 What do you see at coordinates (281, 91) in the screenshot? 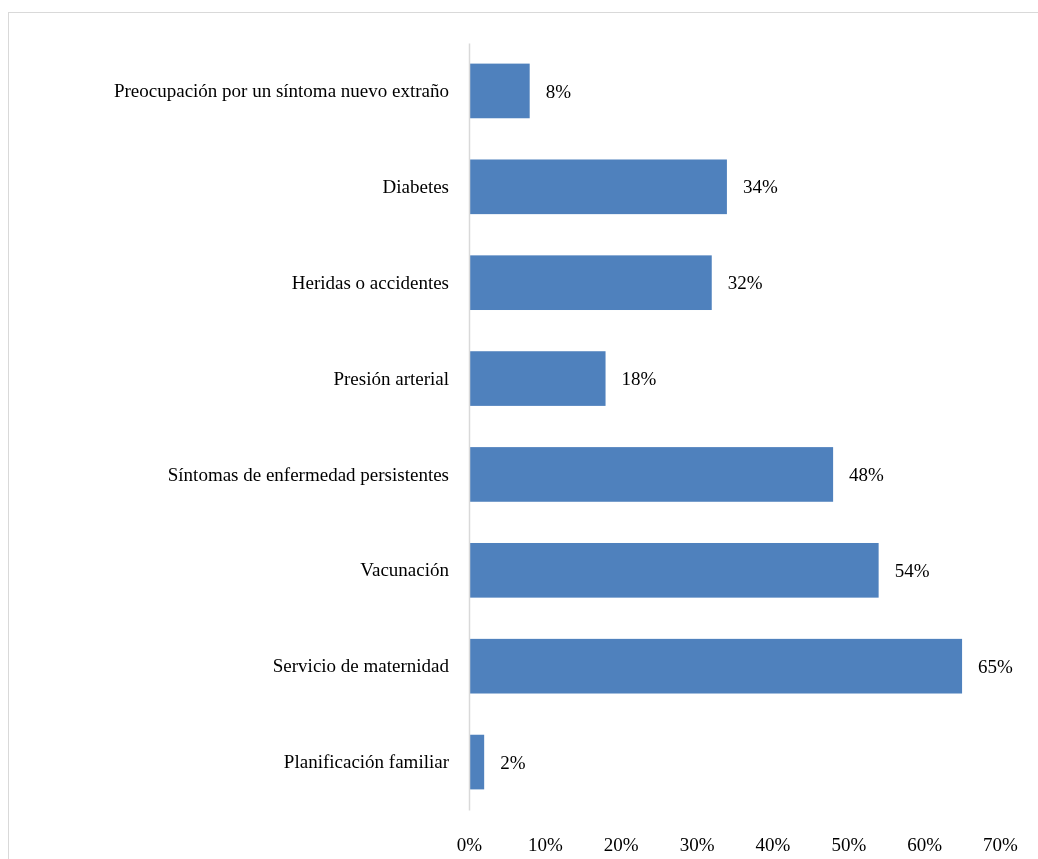
I see `y-tick-label: Preocupación por un síntoma nuevo extraño` at bounding box center [281, 91].